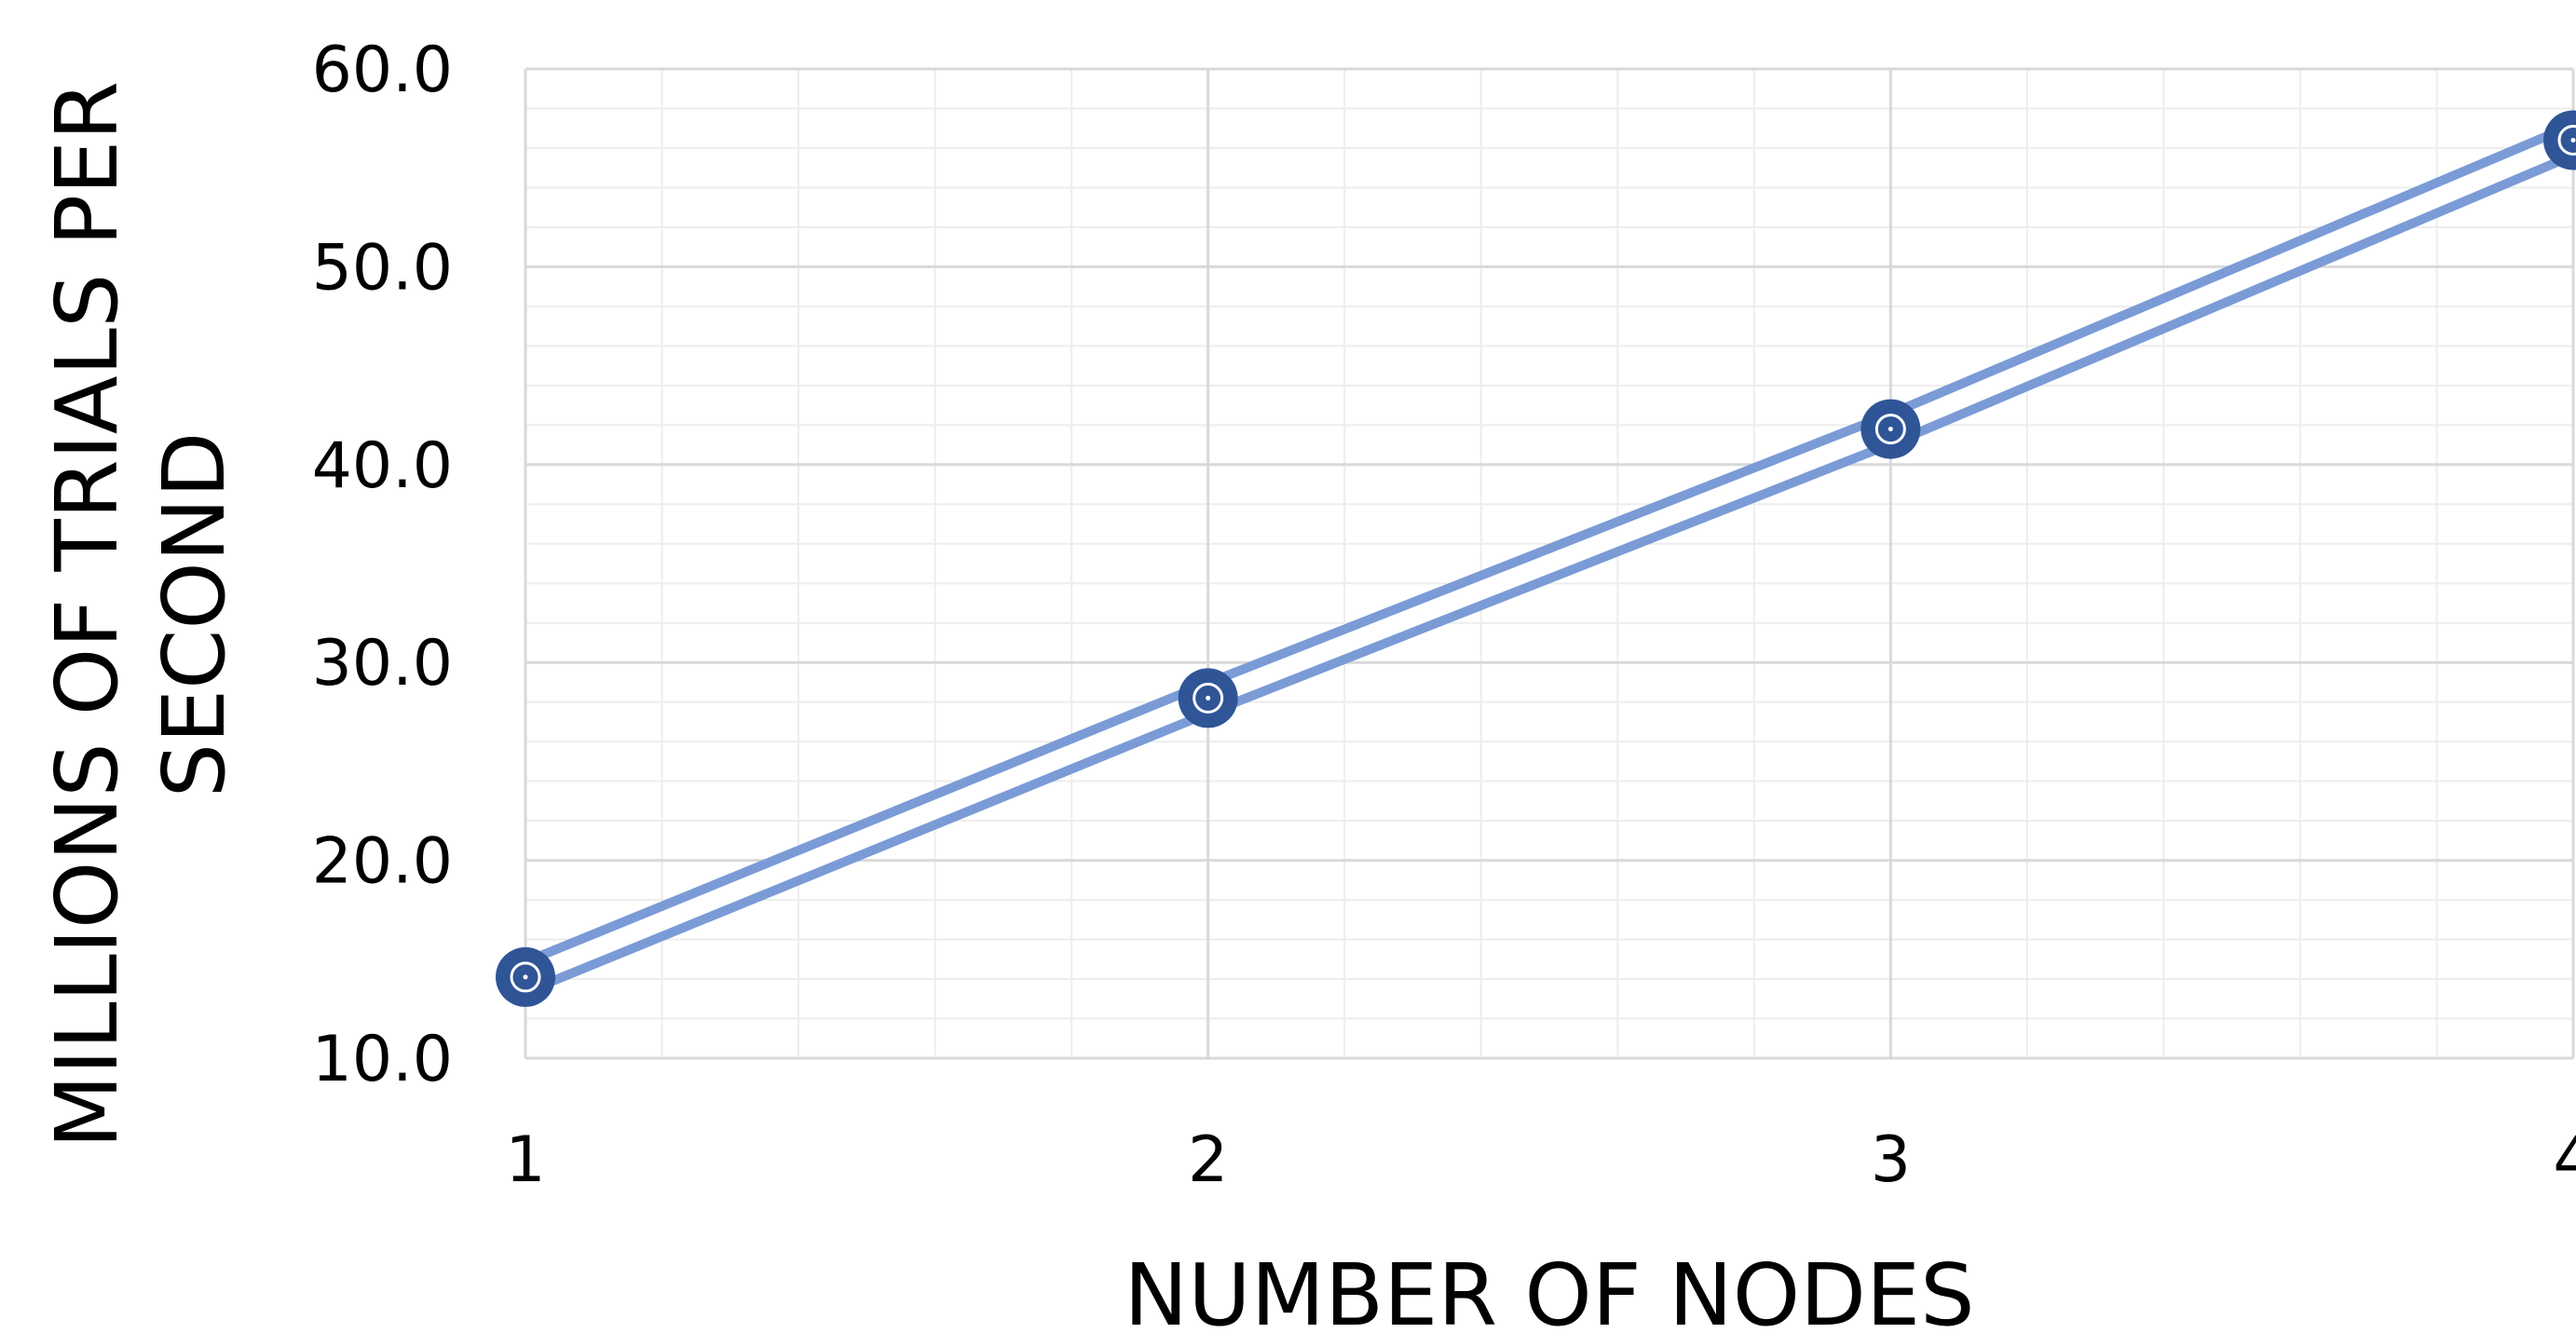 Image resolution: width=2576 pixels, height=1333 pixels. I want to click on y-axis-ticks: 10.0 20.0 30.0 40.0 50.0 60.0, so click(382, 565).